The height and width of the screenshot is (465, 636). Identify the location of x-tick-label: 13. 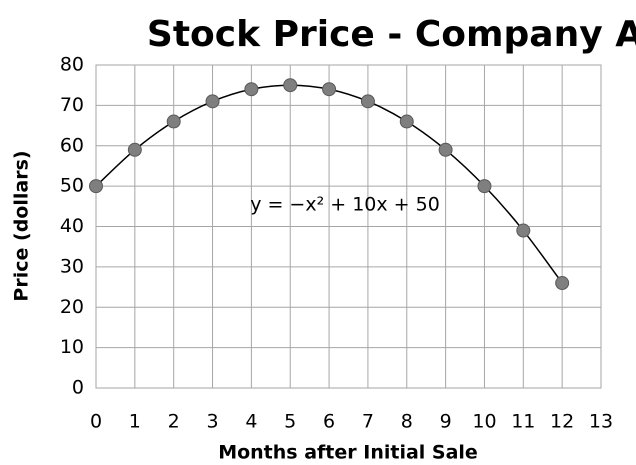
(601, 422).